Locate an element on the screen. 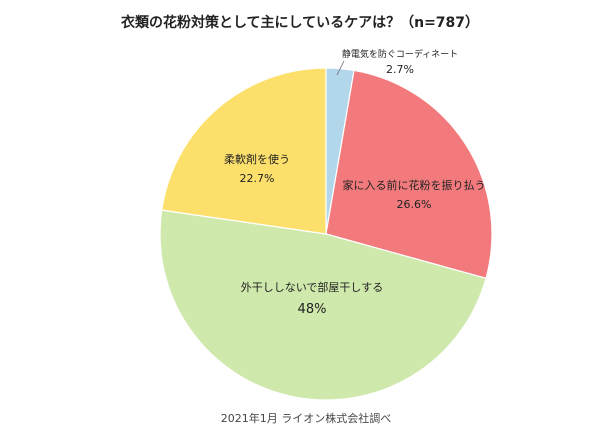  pie-slice-shake-off-pollen is located at coordinates (409, 174).